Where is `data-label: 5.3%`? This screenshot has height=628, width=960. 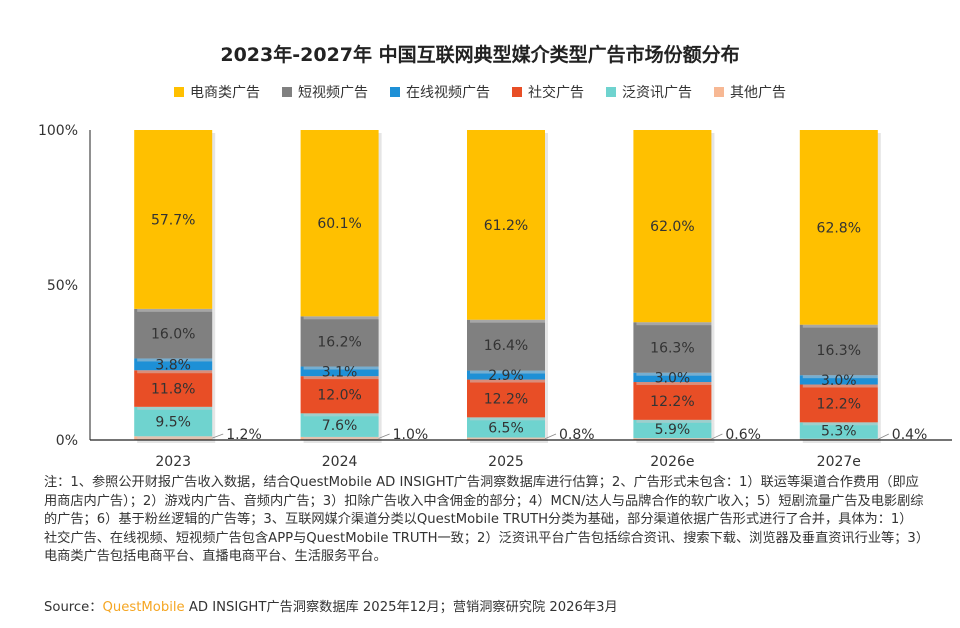 data-label: 5.3% is located at coordinates (839, 432).